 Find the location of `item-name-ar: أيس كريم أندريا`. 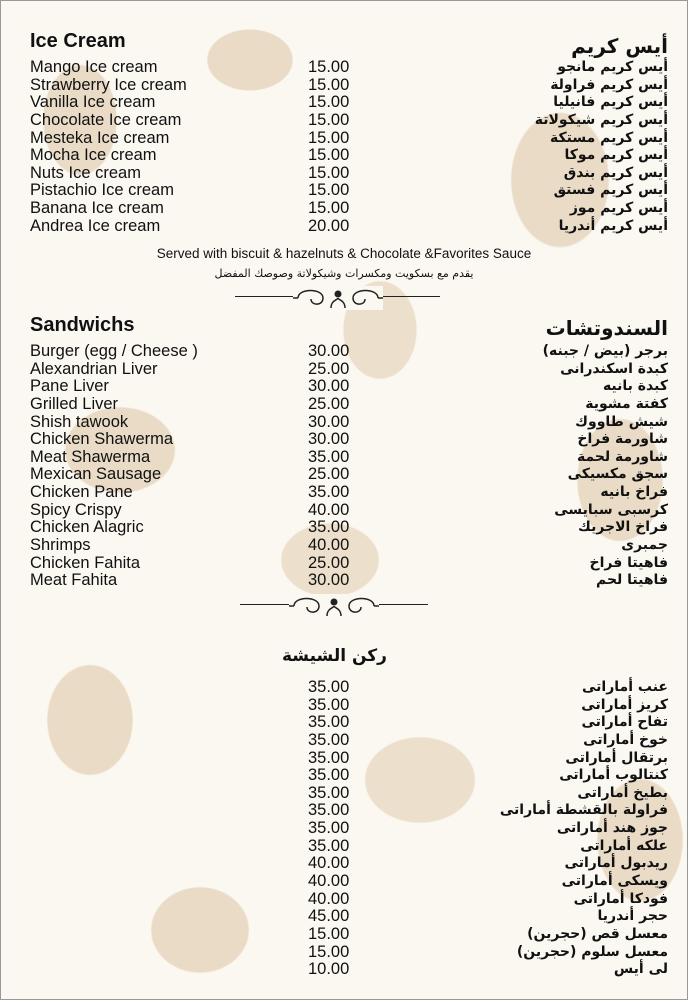

item-name-ar: أيس كريم أندريا is located at coordinates (613, 225).